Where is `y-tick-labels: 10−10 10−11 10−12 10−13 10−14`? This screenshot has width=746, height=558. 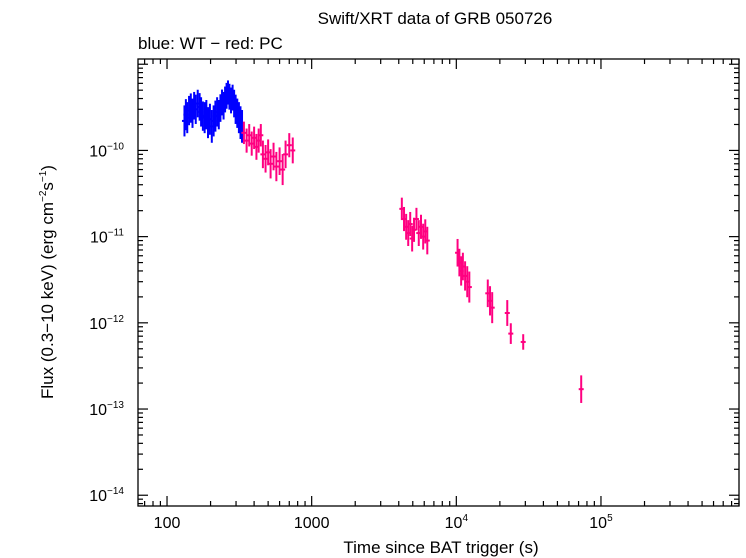
y-tick-labels: 10−10 10−11 10−12 10−13 10−14 is located at coordinates (106, 323).